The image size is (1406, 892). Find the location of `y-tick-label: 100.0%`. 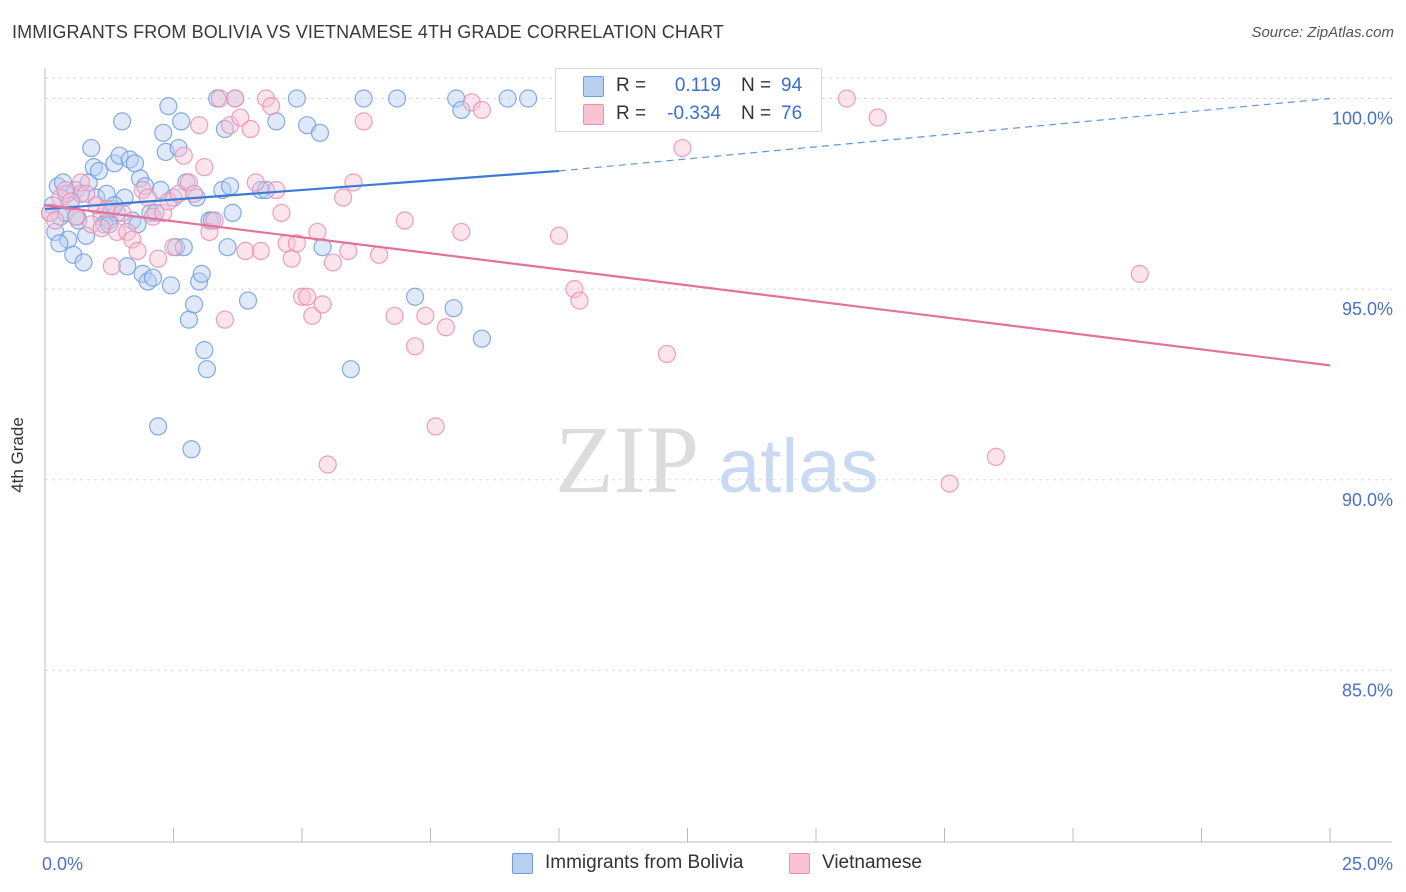

y-tick-label: 100.0% is located at coordinates (1362, 119).